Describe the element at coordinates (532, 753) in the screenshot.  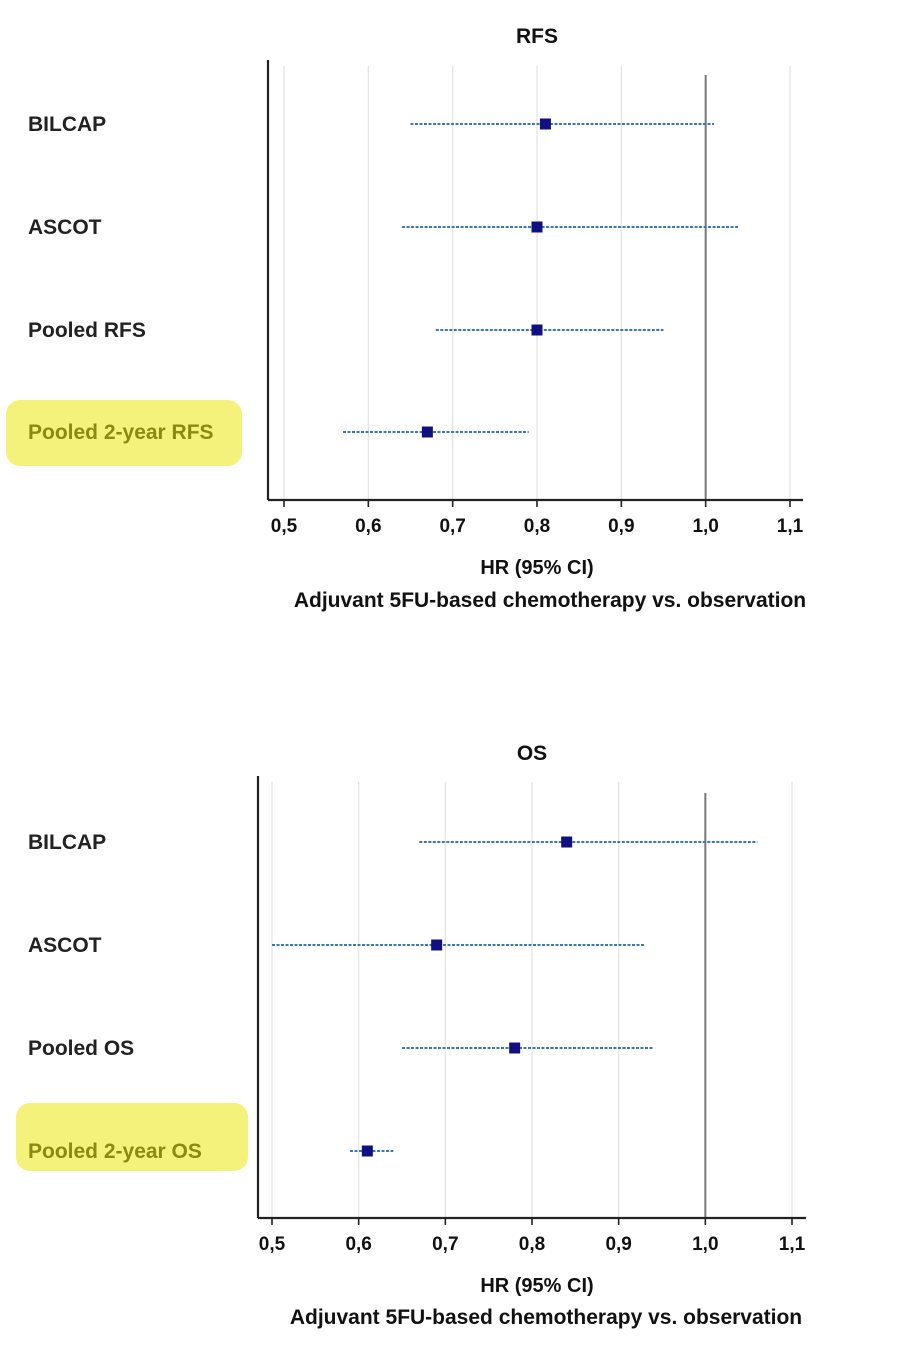
I see `chart-title: OS` at that location.